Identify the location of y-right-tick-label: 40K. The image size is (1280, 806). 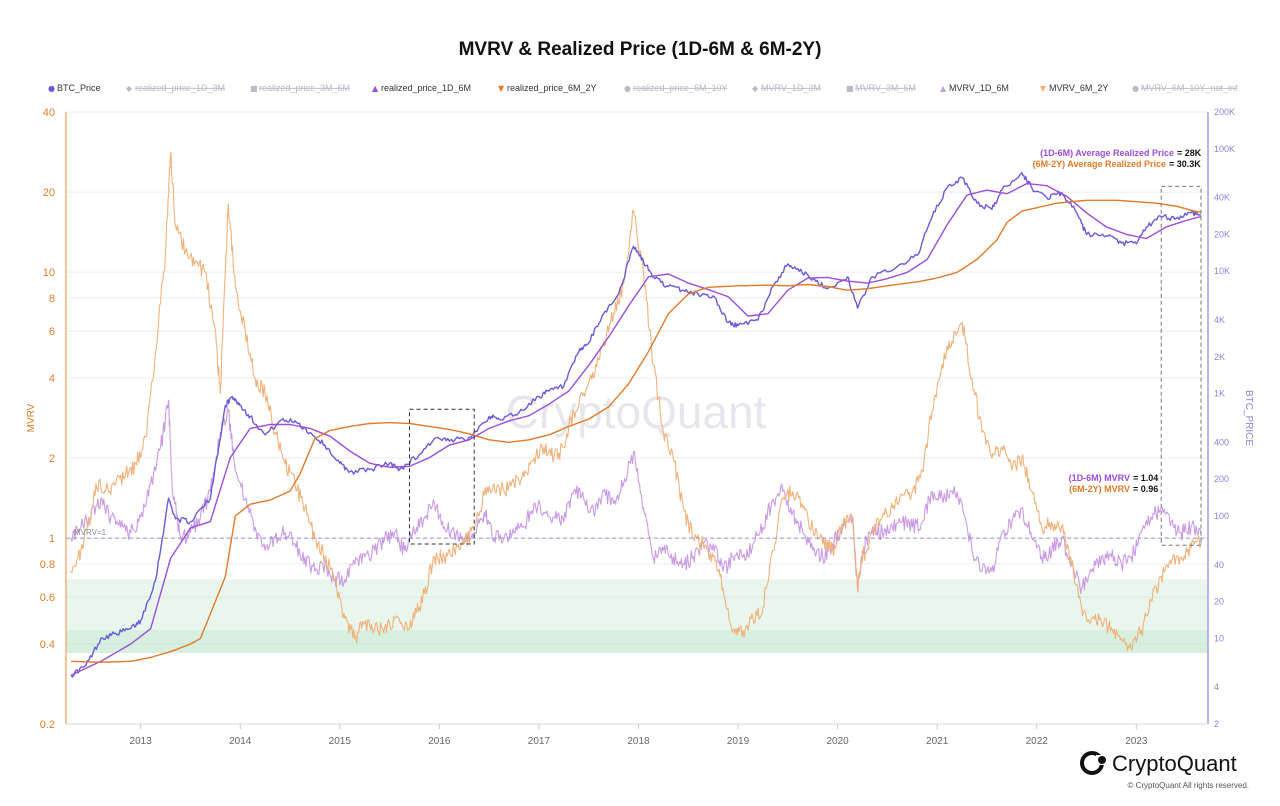
(1222, 198).